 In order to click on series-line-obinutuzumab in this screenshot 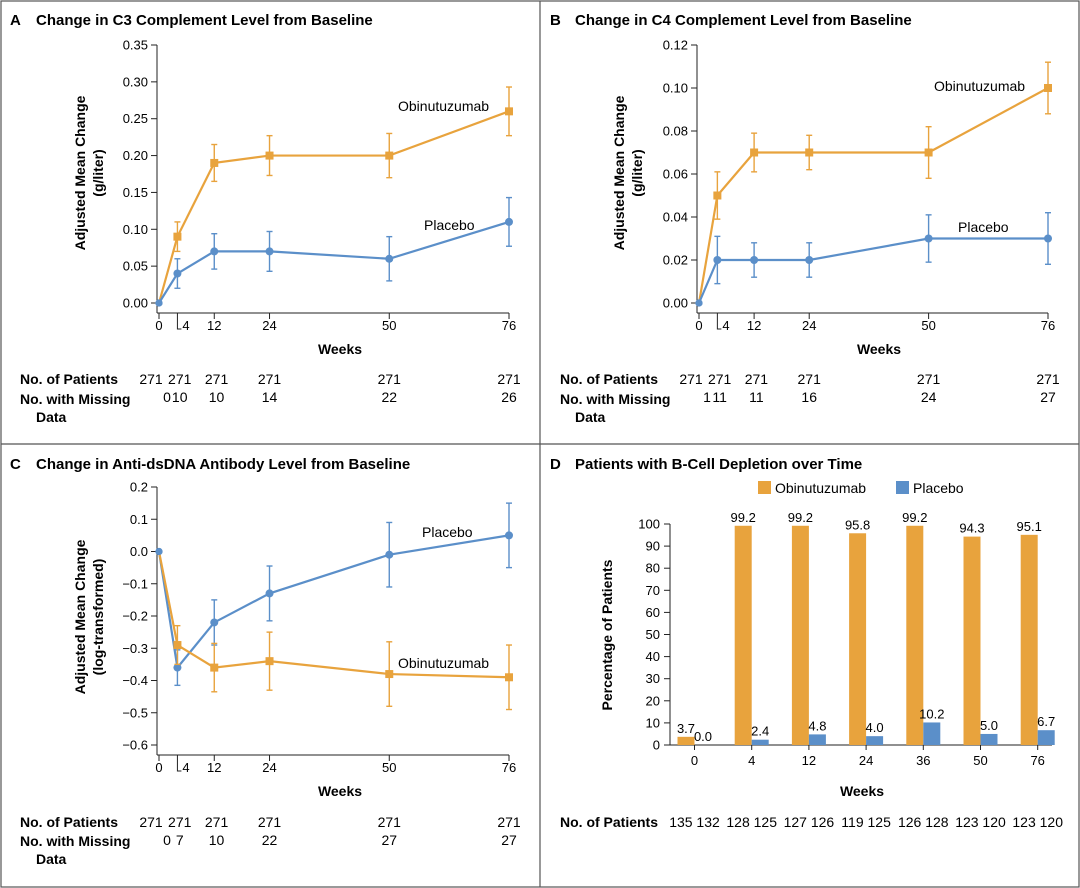, I will do `click(873, 195)`.